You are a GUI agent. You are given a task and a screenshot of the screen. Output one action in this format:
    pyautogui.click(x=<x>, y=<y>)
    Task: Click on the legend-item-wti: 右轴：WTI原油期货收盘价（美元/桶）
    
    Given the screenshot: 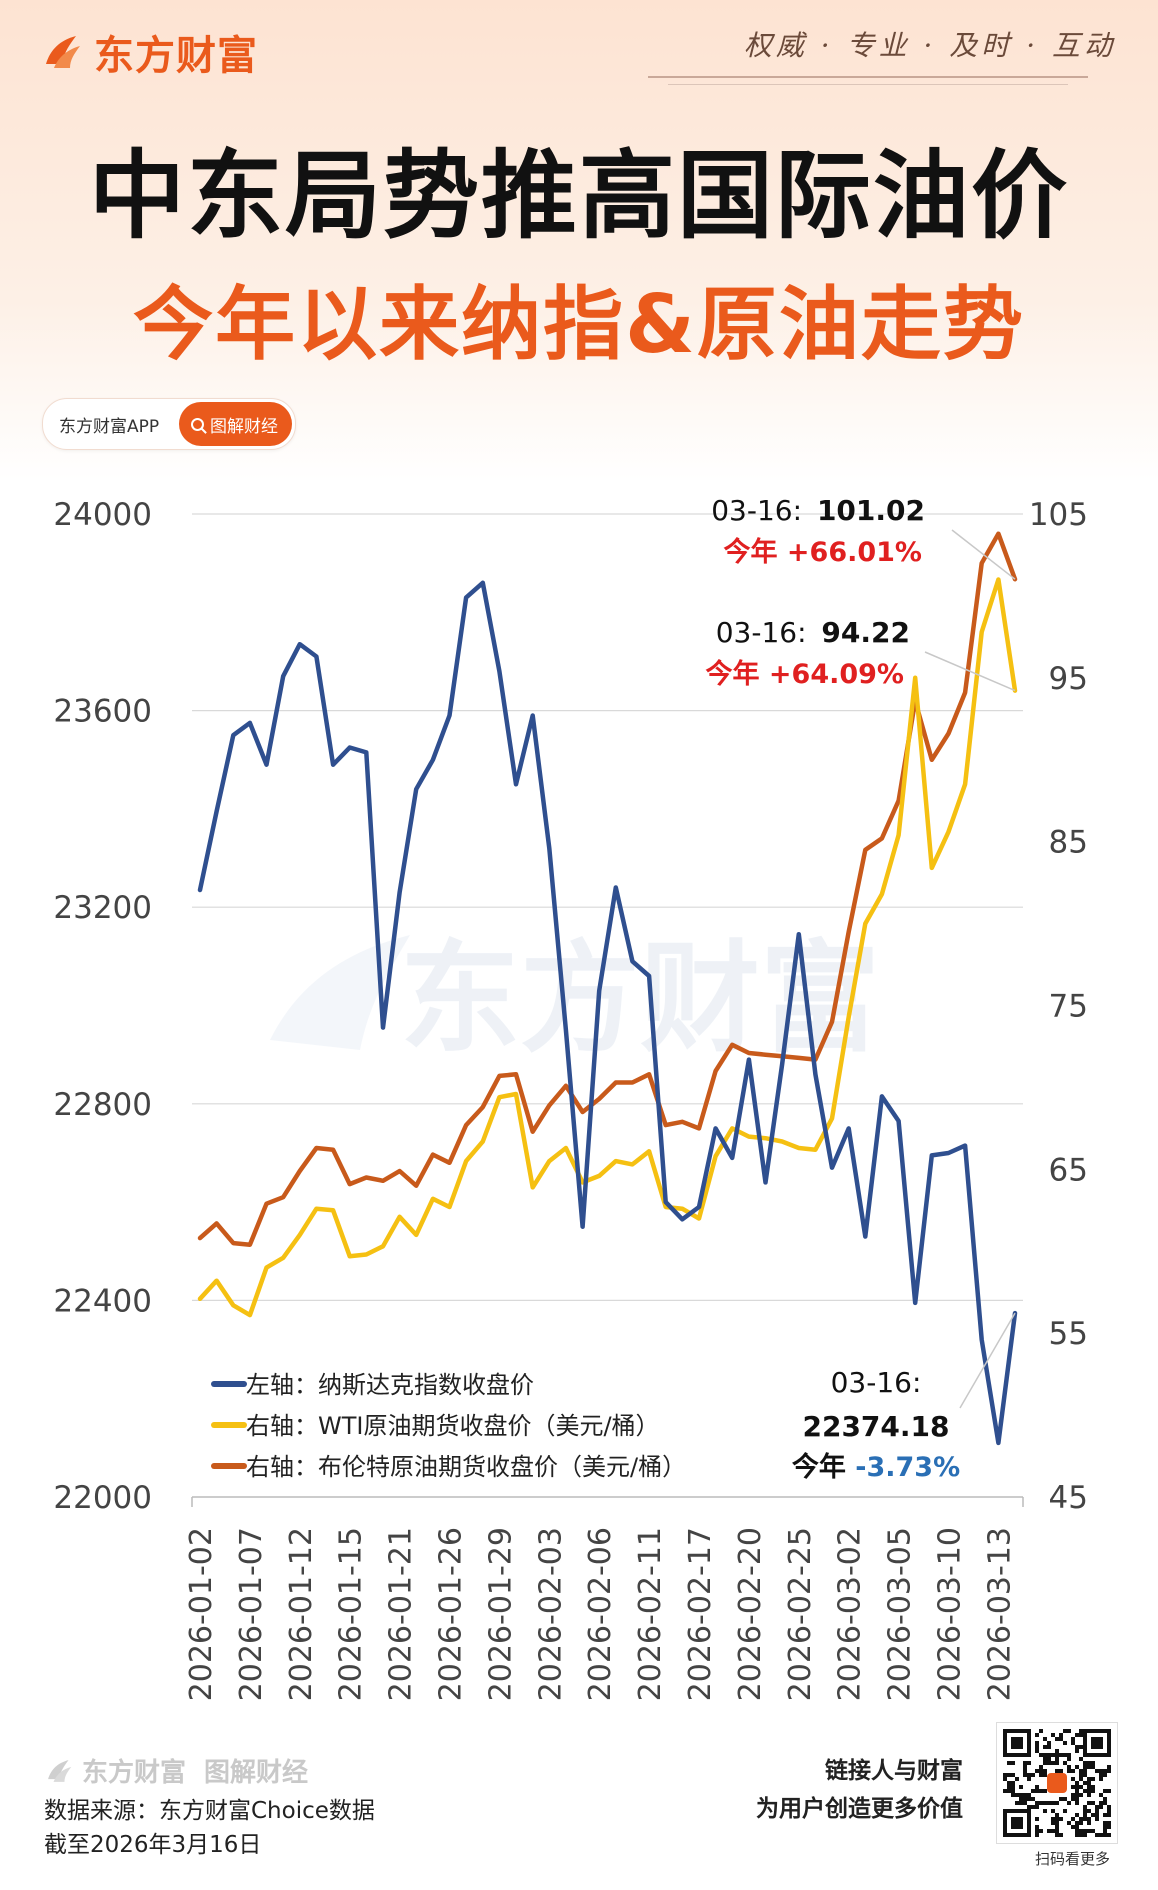 What is the action you would take?
    pyautogui.click(x=435, y=1426)
    